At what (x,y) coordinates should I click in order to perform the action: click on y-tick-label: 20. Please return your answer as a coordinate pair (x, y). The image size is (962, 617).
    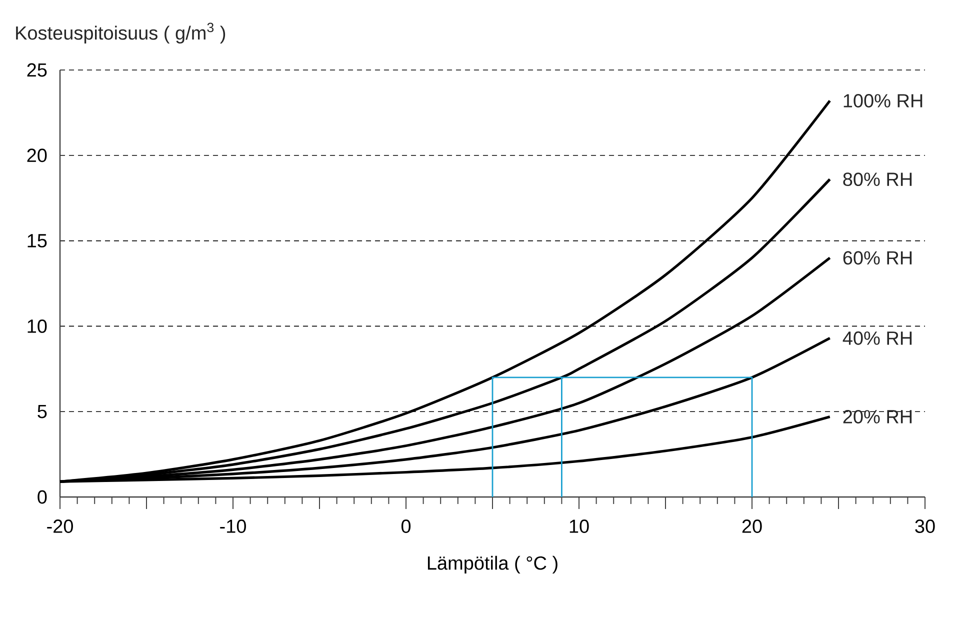
    Looking at the image, I should click on (37, 155).